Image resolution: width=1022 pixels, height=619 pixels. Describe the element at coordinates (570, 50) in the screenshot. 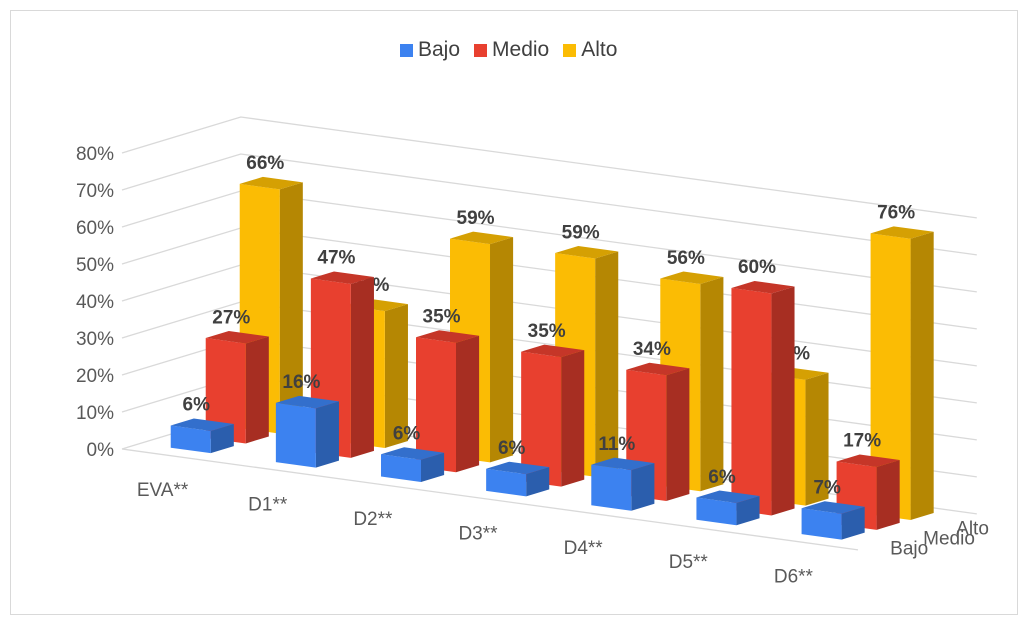

I see `legend-swatch-alto` at that location.